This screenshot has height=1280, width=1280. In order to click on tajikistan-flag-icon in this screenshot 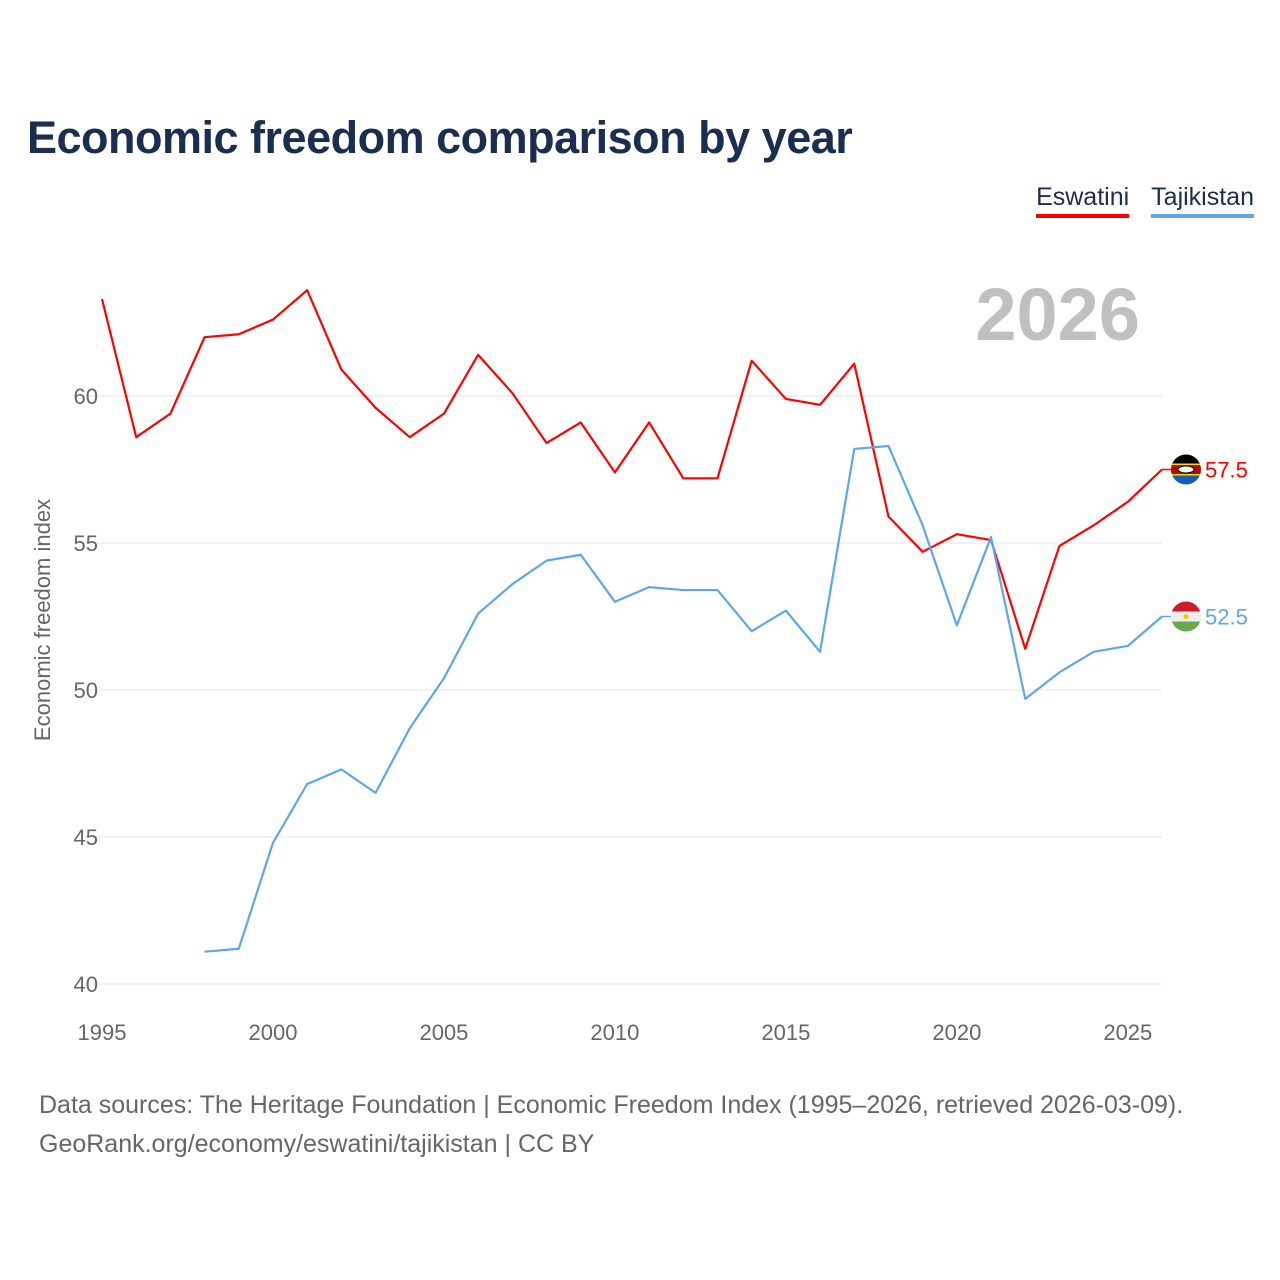, I will do `click(1186, 616)`.